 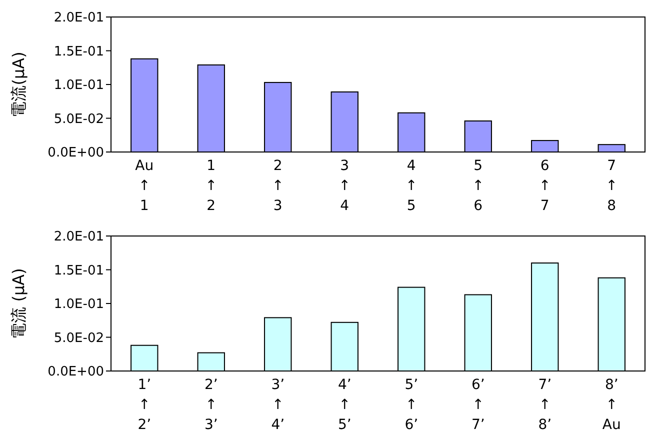 What do you see at coordinates (611, 405) in the screenshot?
I see `x-tick-label: 8’ ↑ Au` at bounding box center [611, 405].